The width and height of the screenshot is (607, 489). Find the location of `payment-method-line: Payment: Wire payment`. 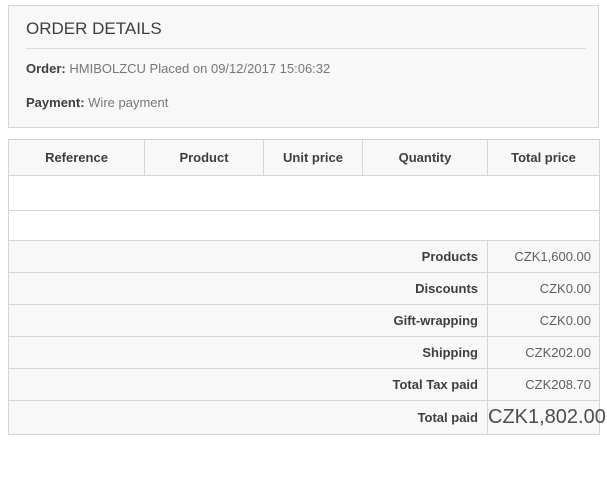

payment-method-line: Payment: Wire payment is located at coordinates (306, 102).